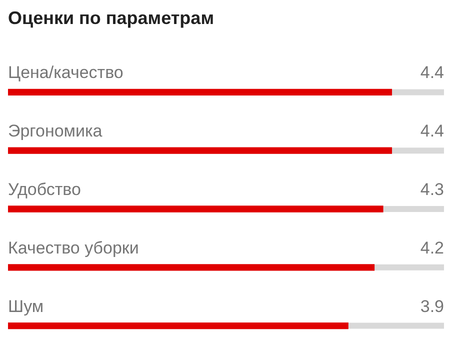  What do you see at coordinates (73, 248) in the screenshot?
I see `y-tick-label: Качество уборки` at bounding box center [73, 248].